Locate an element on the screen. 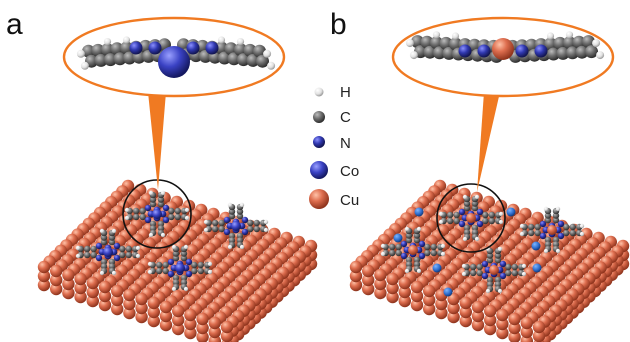 Image resolution: width=630 pixels, height=342 pixels. legend-item-n: N is located at coordinates (332, 143).